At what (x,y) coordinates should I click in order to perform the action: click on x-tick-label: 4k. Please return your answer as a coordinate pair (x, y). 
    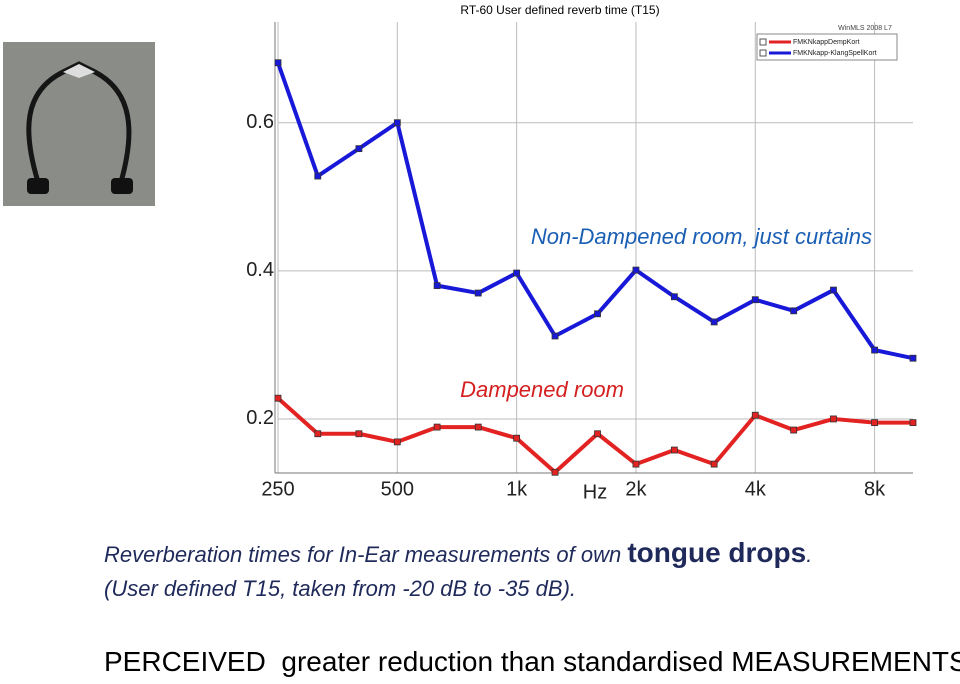
    Looking at the image, I should click on (756, 489).